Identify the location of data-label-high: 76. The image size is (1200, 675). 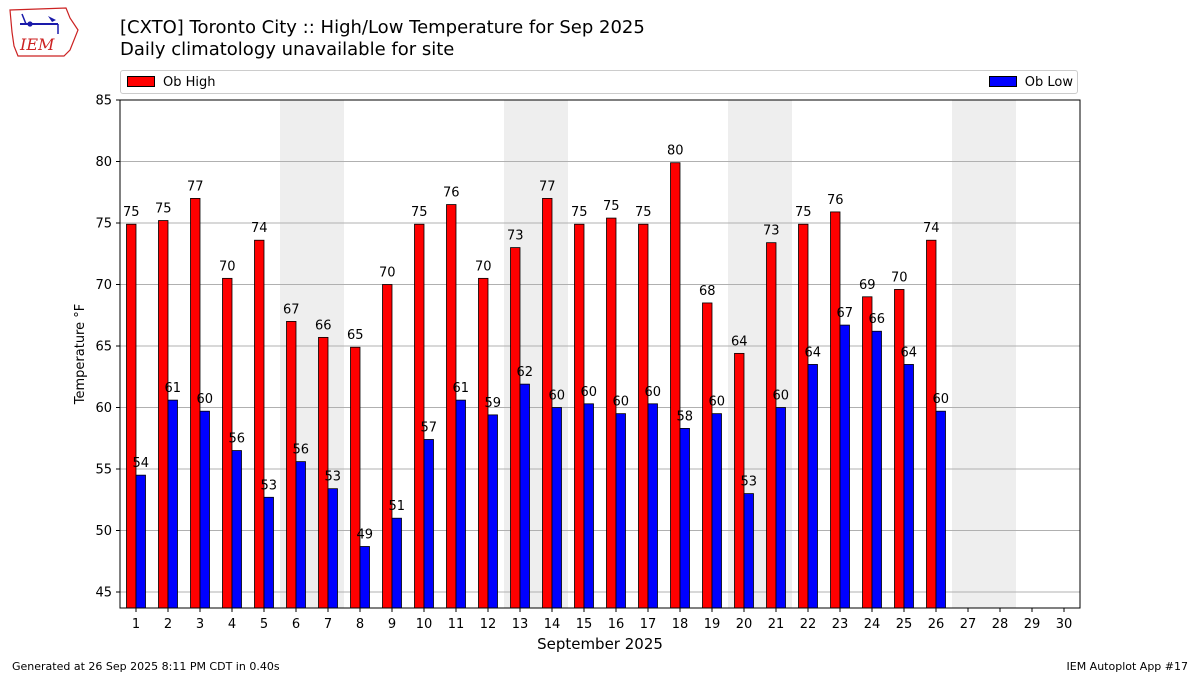
(451, 193).